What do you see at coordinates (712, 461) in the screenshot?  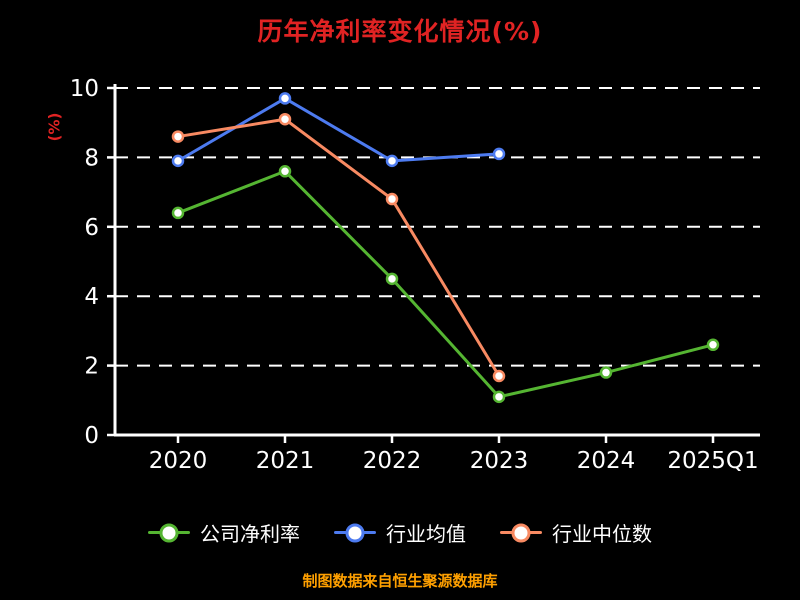 I see `svg-text: 2025Q1` at bounding box center [712, 461].